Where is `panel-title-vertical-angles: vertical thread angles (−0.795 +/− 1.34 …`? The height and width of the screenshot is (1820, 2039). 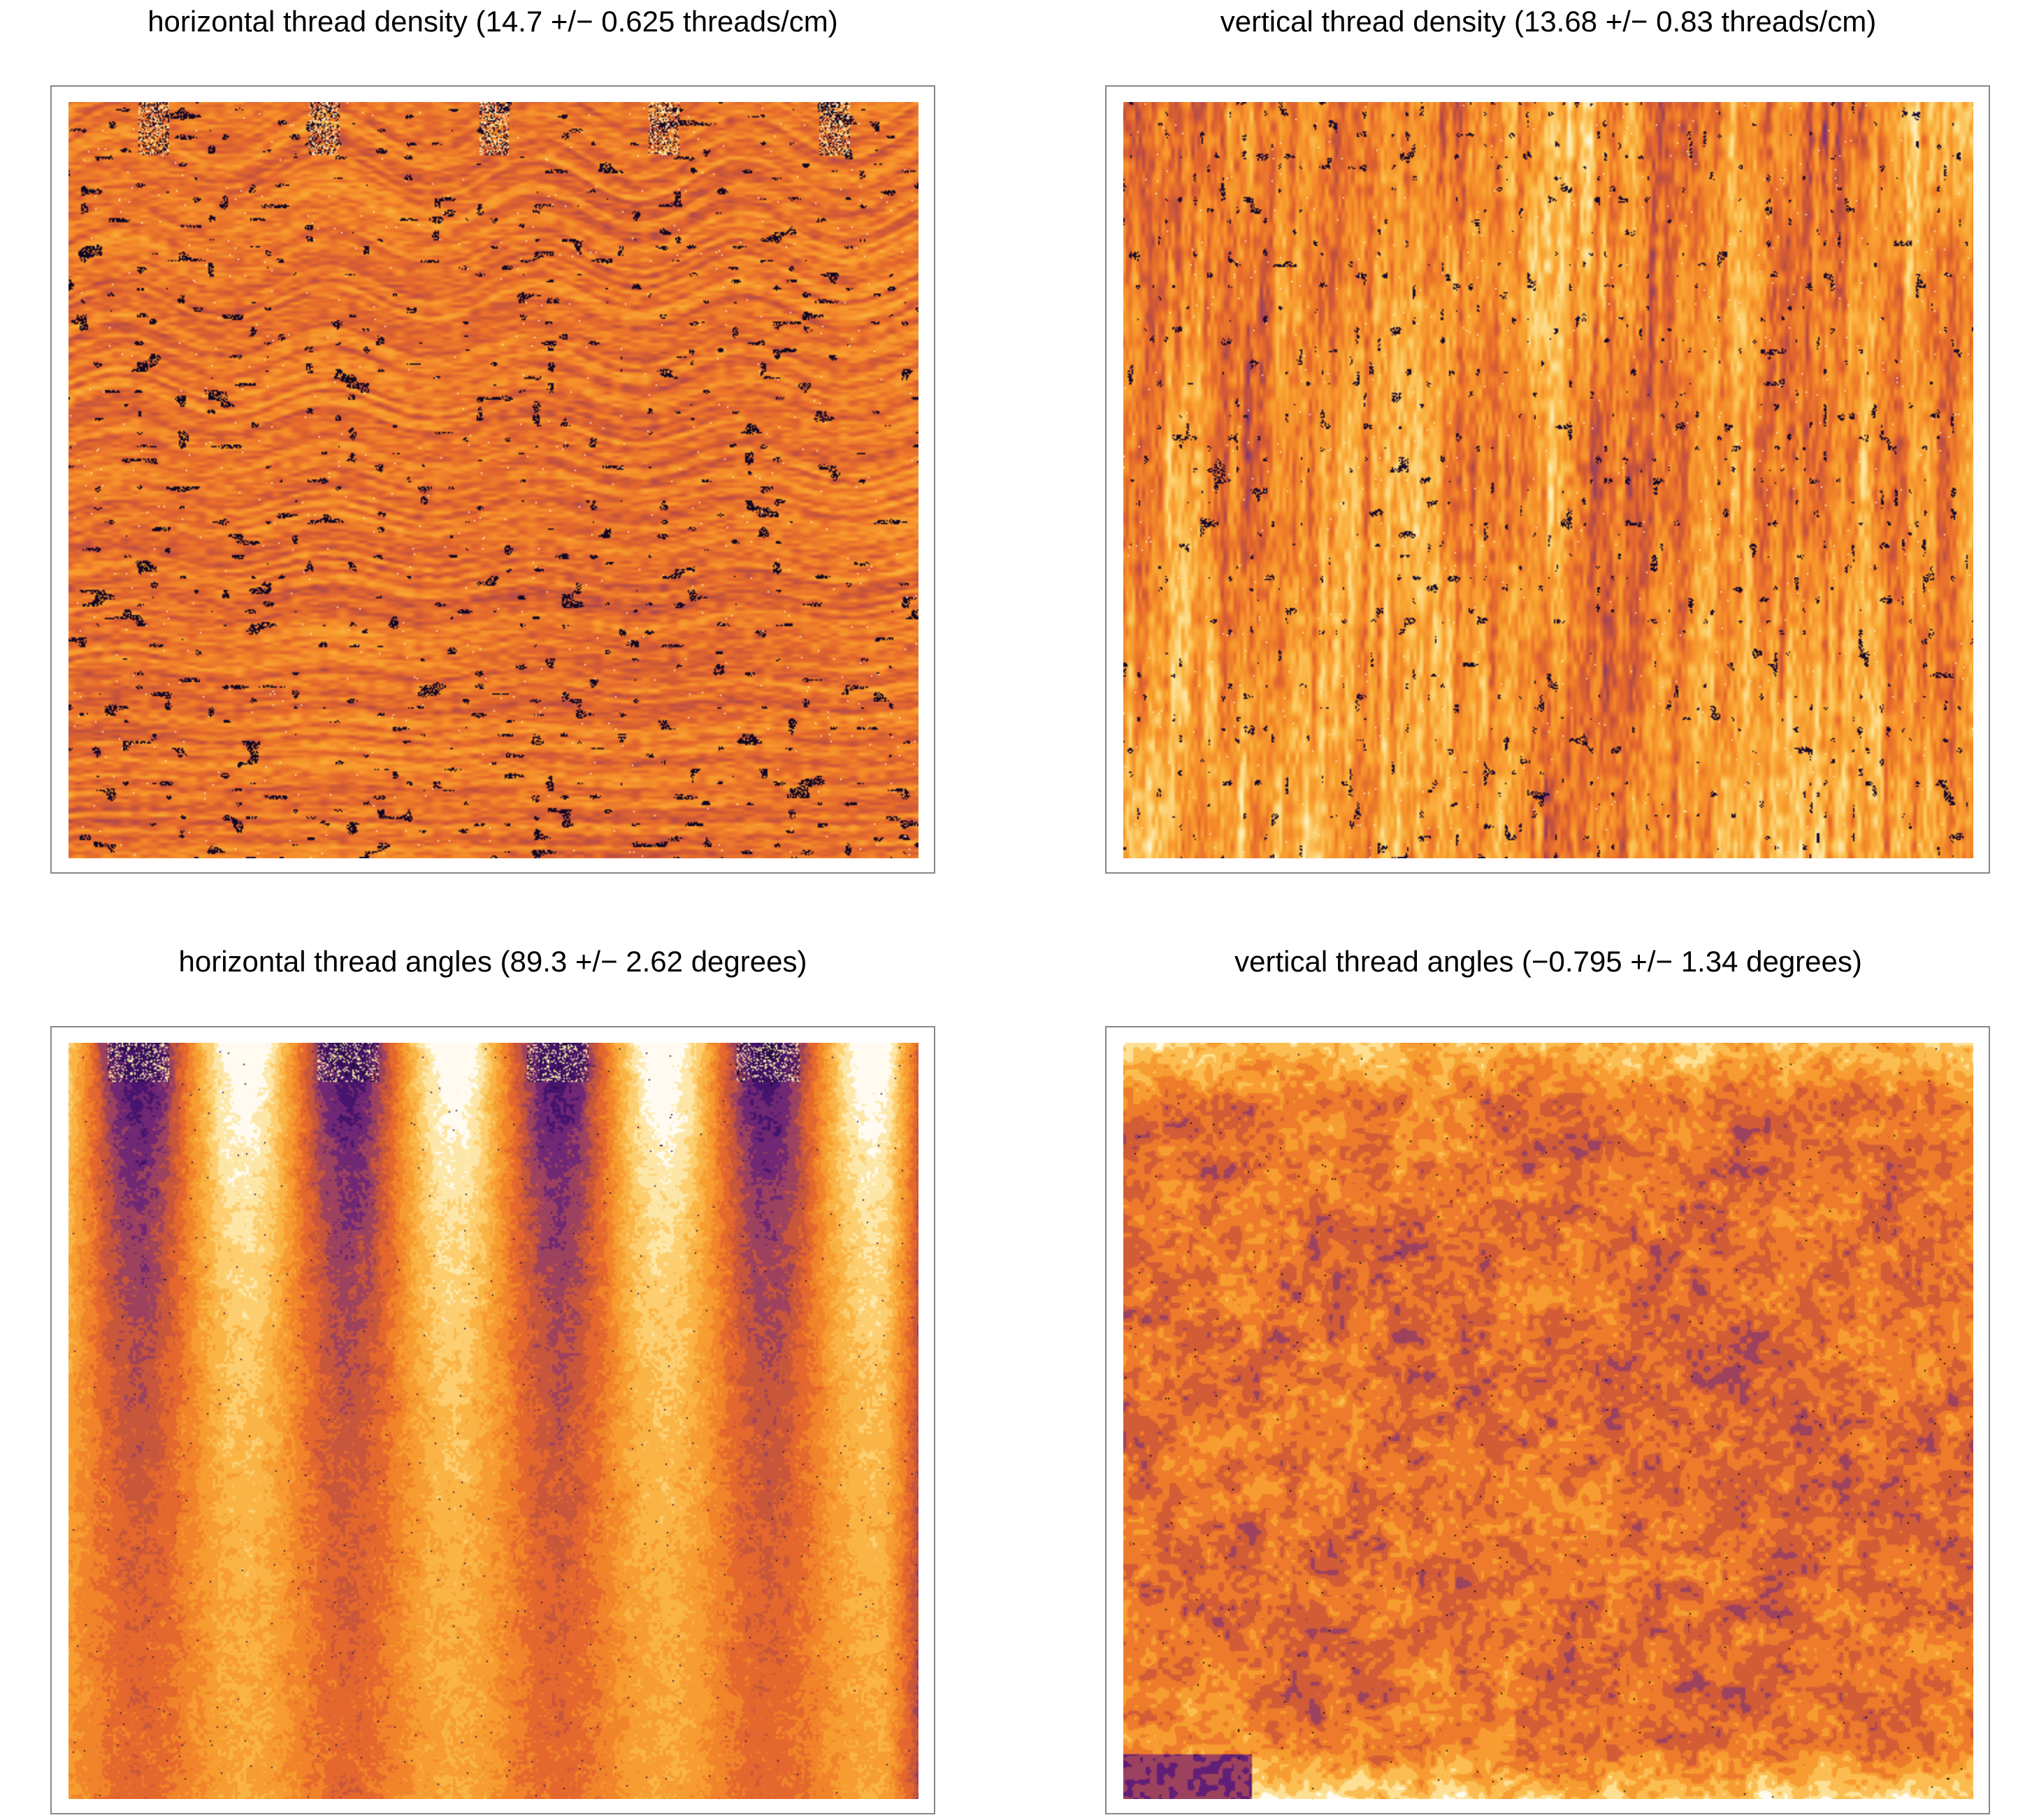
panel-title-vertical-angles: vertical thread angles (−0.795 +/− 1.34 … is located at coordinates (1548, 962).